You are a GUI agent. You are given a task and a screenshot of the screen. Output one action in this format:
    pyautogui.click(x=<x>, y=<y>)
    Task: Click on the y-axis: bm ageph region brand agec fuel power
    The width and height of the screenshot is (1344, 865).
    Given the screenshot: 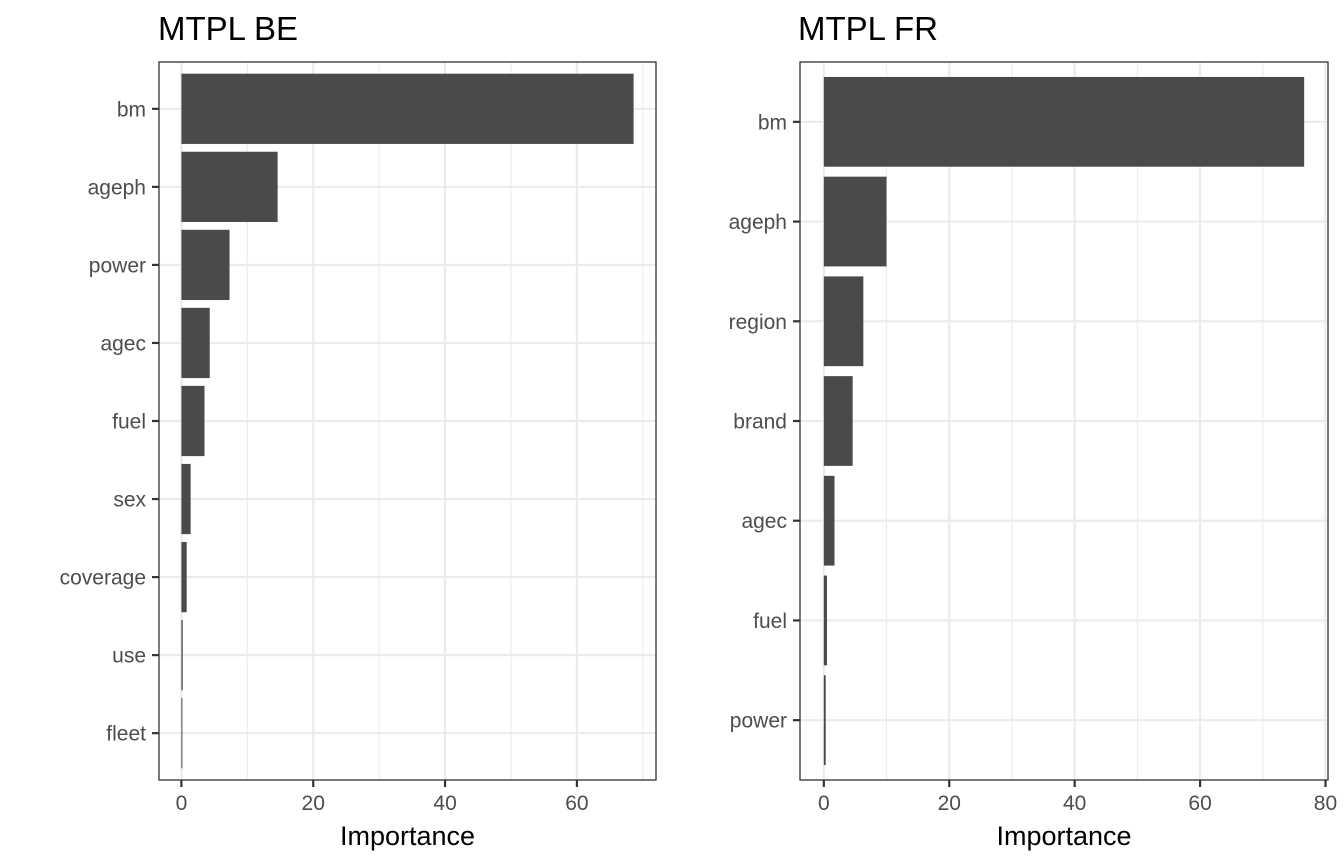 What is the action you would take?
    pyautogui.click(x=764, y=422)
    